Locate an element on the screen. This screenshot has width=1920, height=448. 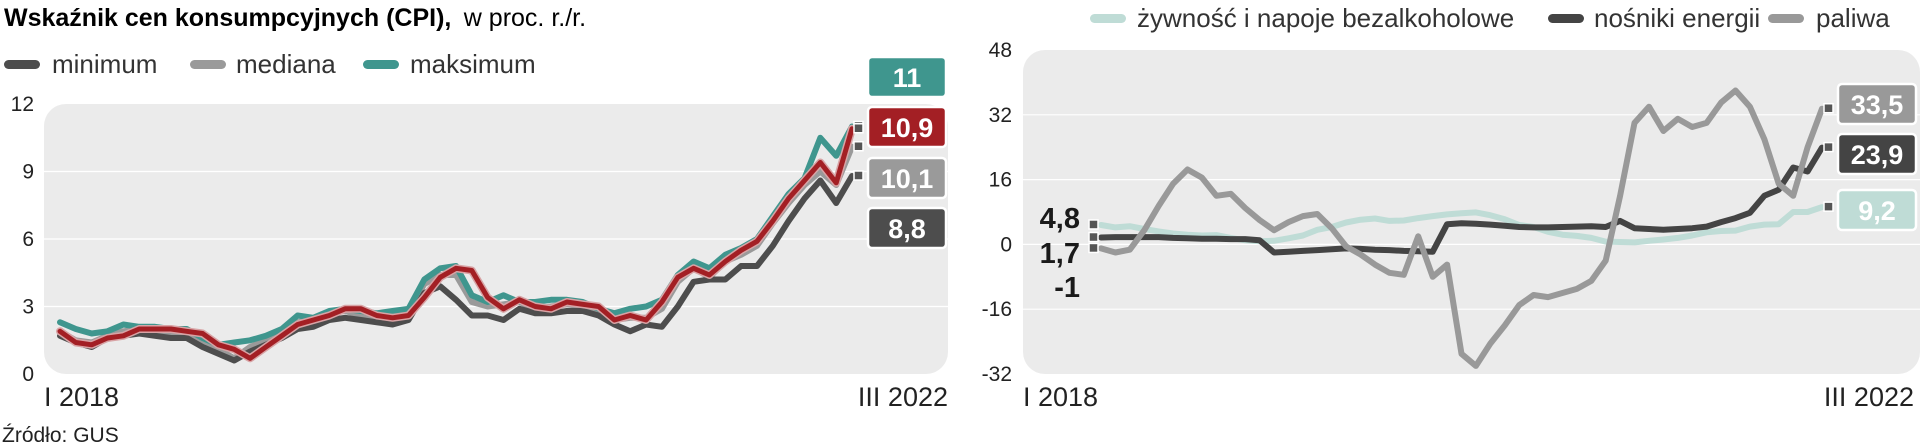
legend-swatch-fuel is located at coordinates (1786, 18).